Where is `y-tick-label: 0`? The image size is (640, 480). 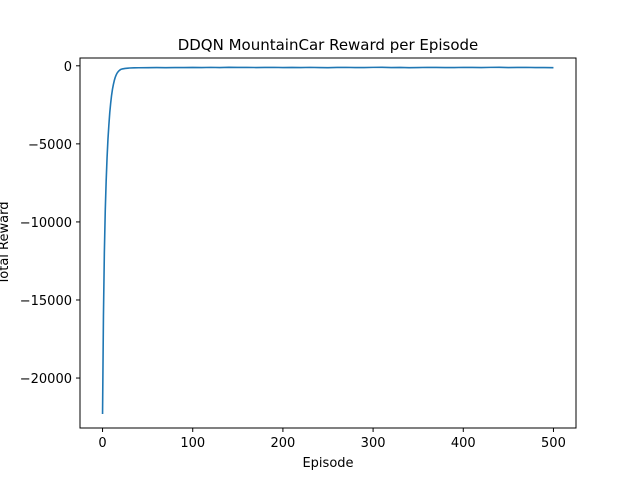
y-tick-label: 0 is located at coordinates (68, 67).